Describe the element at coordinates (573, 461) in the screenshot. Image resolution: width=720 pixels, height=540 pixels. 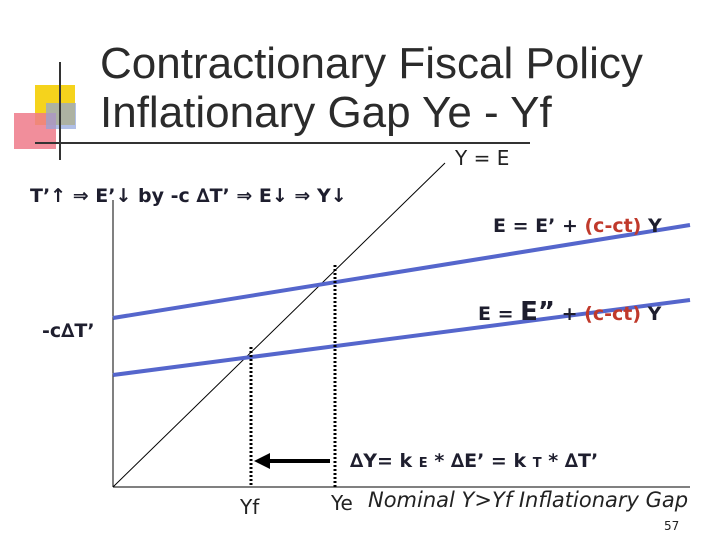
I see `eq-part: * ∆T’` at that location.